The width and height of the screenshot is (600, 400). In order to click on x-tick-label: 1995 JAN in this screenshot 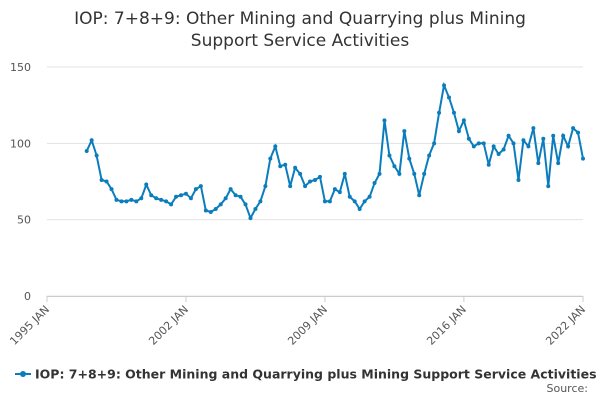, I will do `click(29, 325)`.